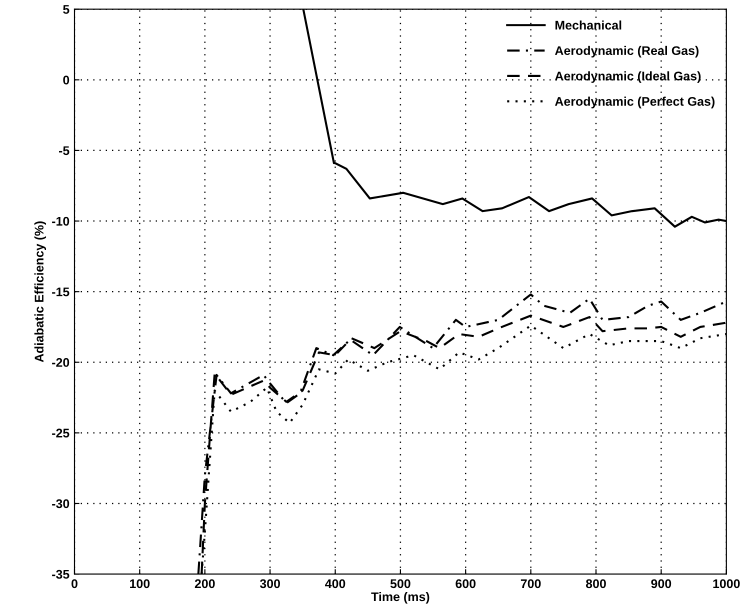 Image resolution: width=745 pixels, height=614 pixels. What do you see at coordinates (335, 583) in the screenshot?
I see `x-tick-label: 400` at bounding box center [335, 583].